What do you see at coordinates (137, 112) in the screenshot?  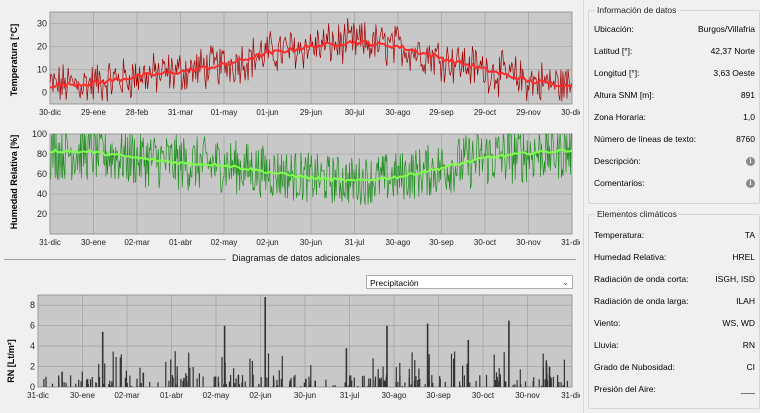 I see `x-tick-label: 28-feb` at bounding box center [137, 112].